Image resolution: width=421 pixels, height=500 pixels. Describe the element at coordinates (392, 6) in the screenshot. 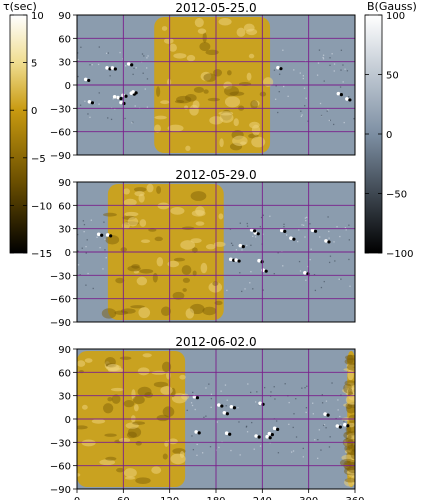

I see `b-colorbar-label: B(Gauss)` at that location.